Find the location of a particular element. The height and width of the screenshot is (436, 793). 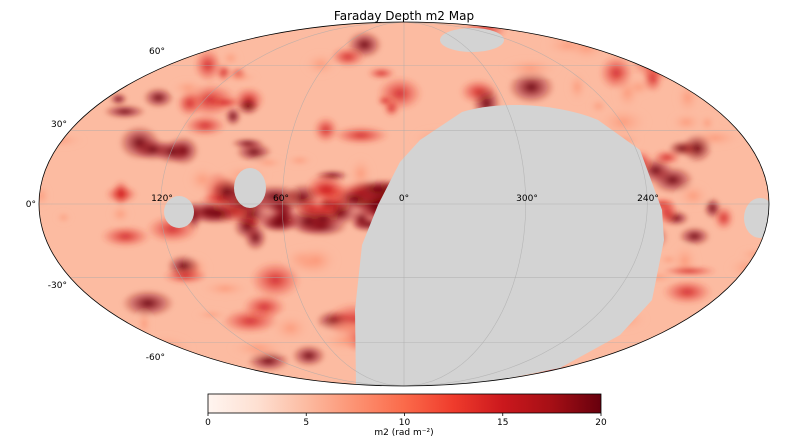

lat-label-minus30: -30° is located at coordinates (57, 286).